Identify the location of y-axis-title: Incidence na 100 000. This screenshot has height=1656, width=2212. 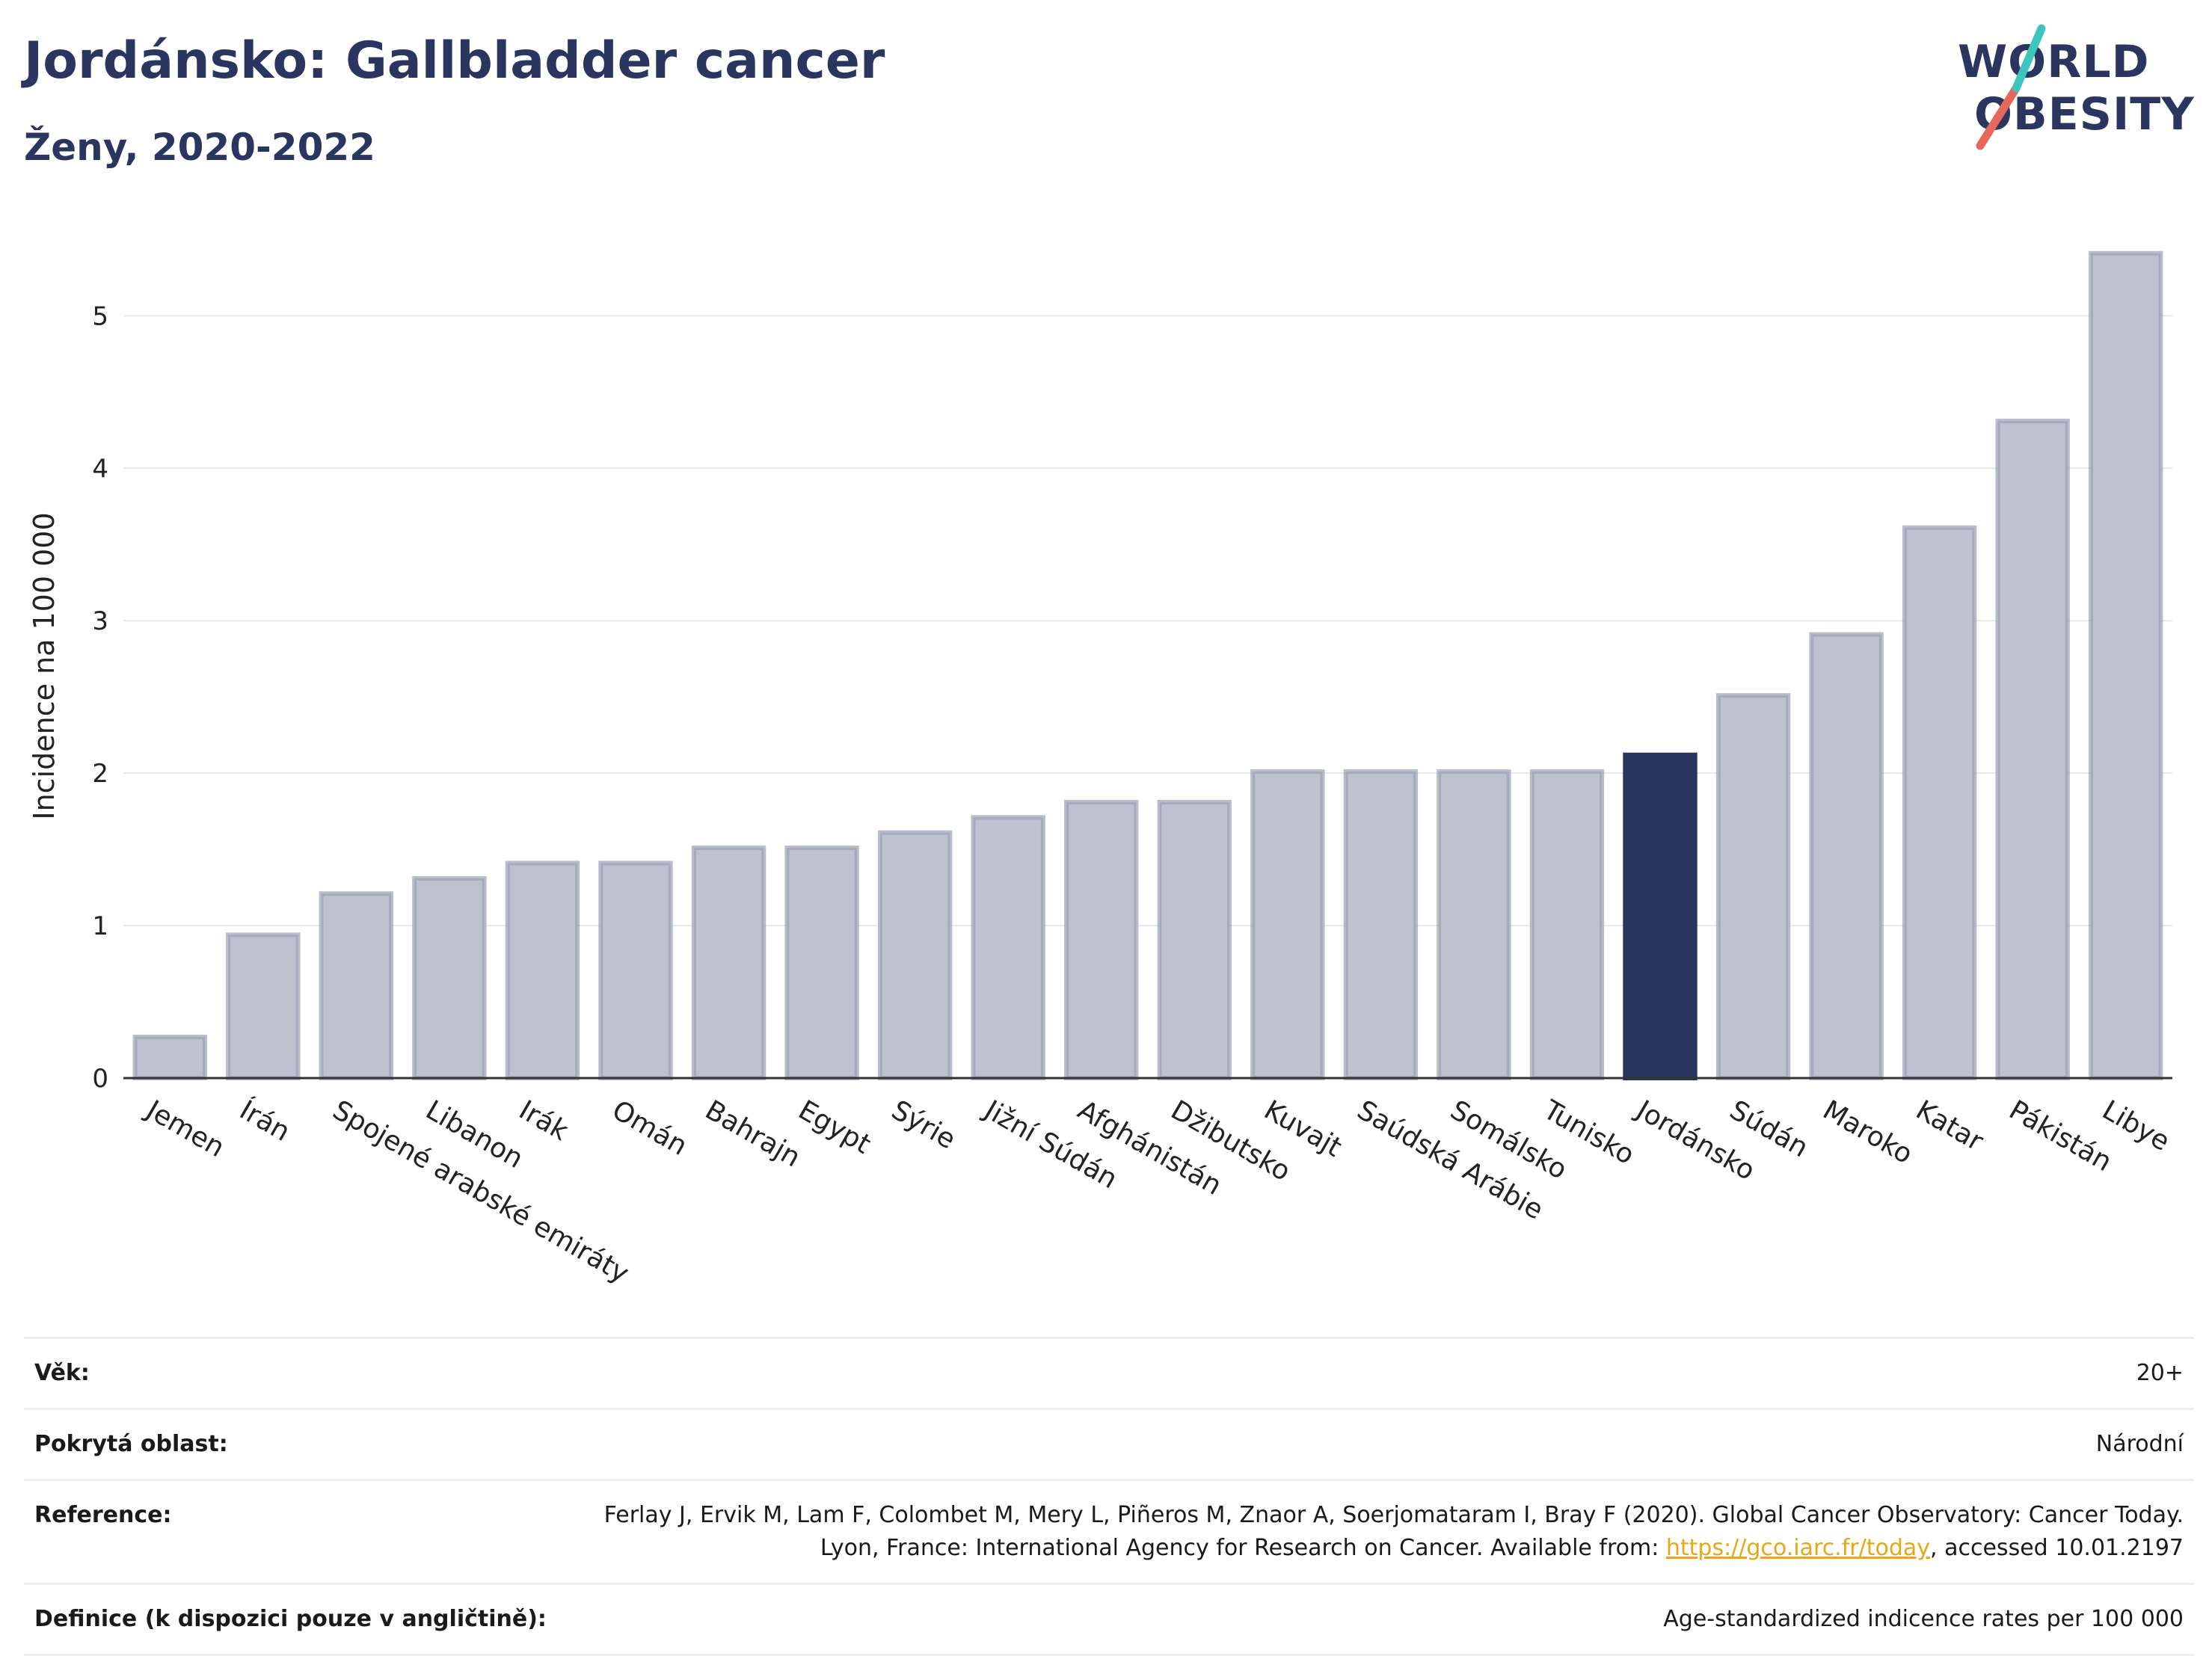
(44, 665).